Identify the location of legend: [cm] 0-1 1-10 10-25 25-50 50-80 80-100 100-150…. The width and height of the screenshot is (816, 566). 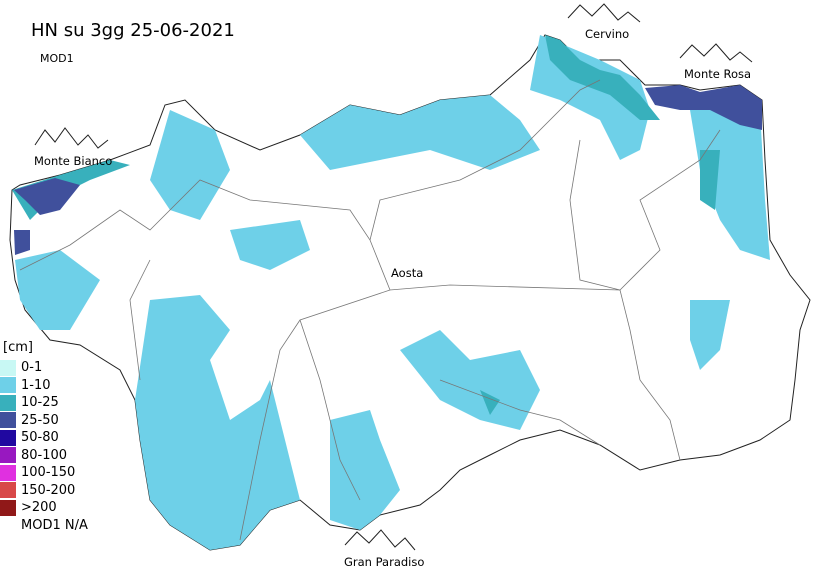
(44, 437).